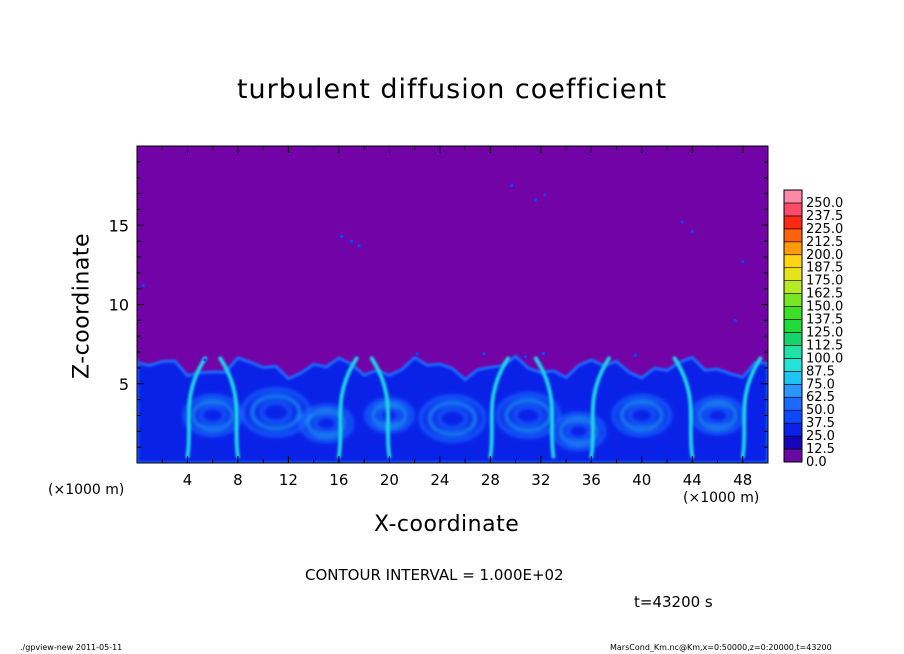 Image resolution: width=904 pixels, height=654 pixels. I want to click on colorbar-level-label: 225.0, so click(824, 229).